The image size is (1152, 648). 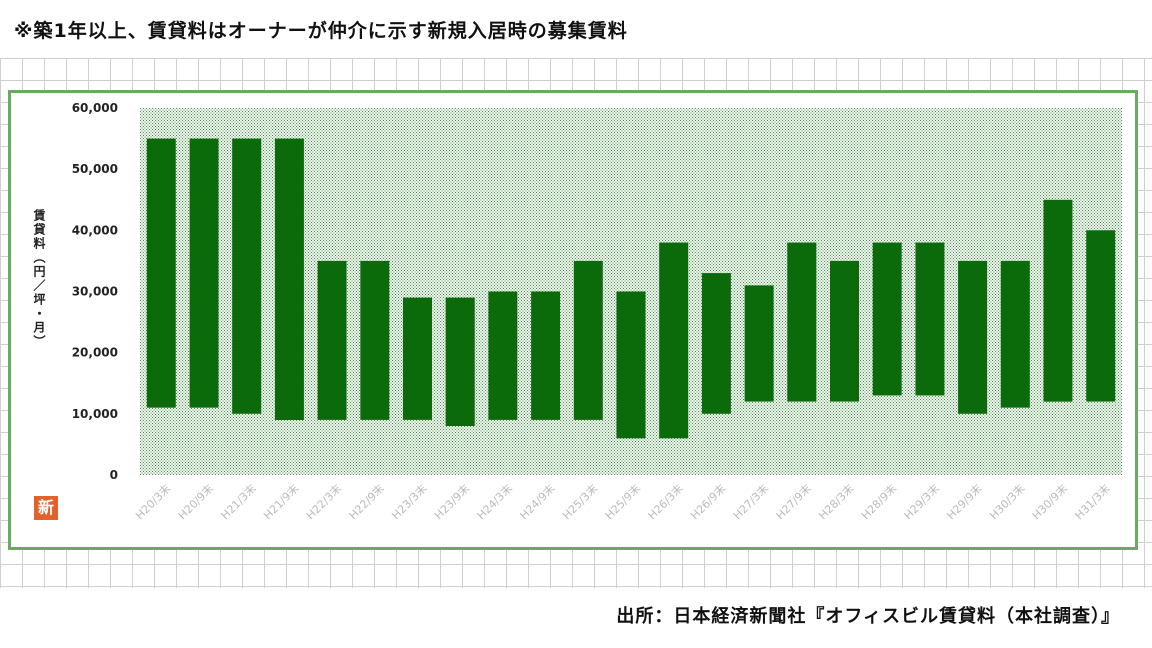 What do you see at coordinates (366, 501) in the screenshot?
I see `x-tick-label: H22/9末` at bounding box center [366, 501].